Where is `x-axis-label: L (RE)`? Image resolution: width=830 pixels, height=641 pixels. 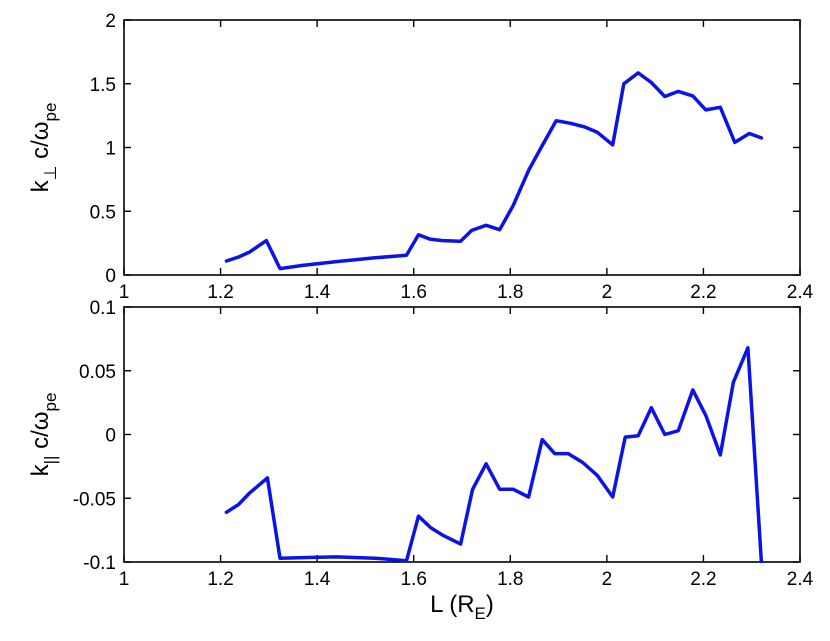 x-axis-label: L (RE) is located at coordinates (462, 607).